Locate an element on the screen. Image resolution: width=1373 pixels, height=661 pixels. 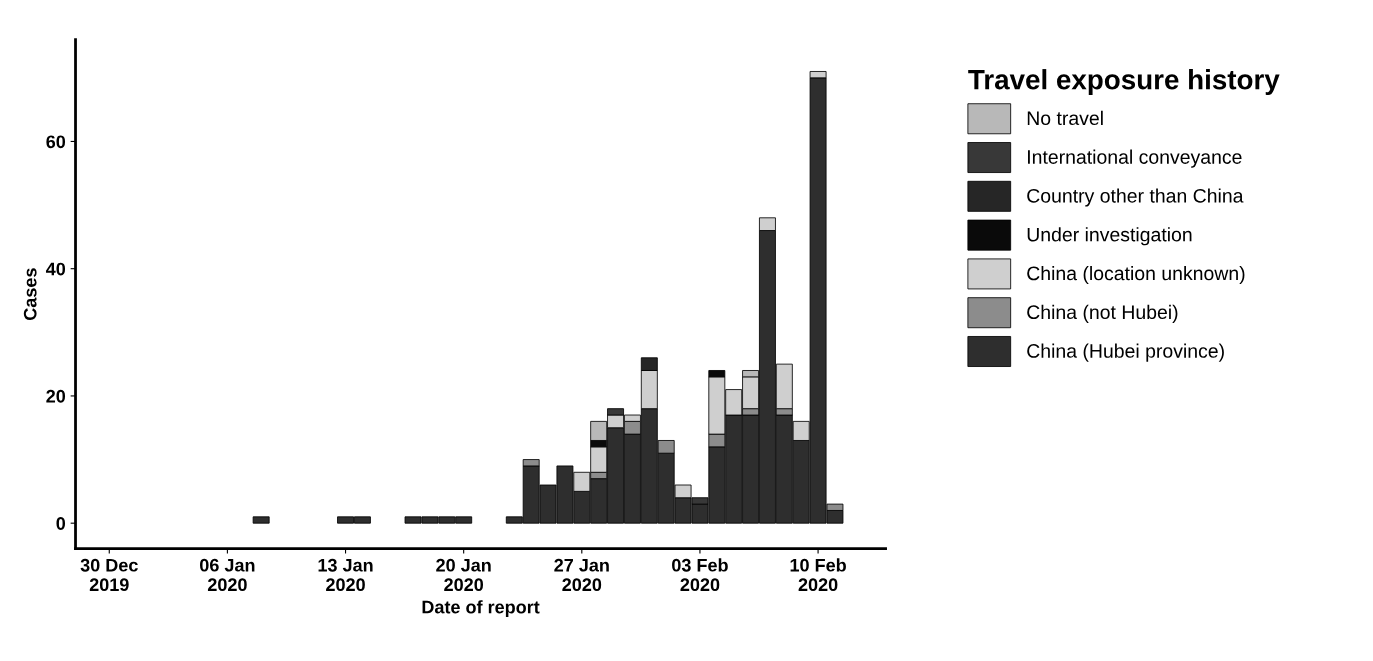
y-tick-label: 60 is located at coordinates (56, 142).